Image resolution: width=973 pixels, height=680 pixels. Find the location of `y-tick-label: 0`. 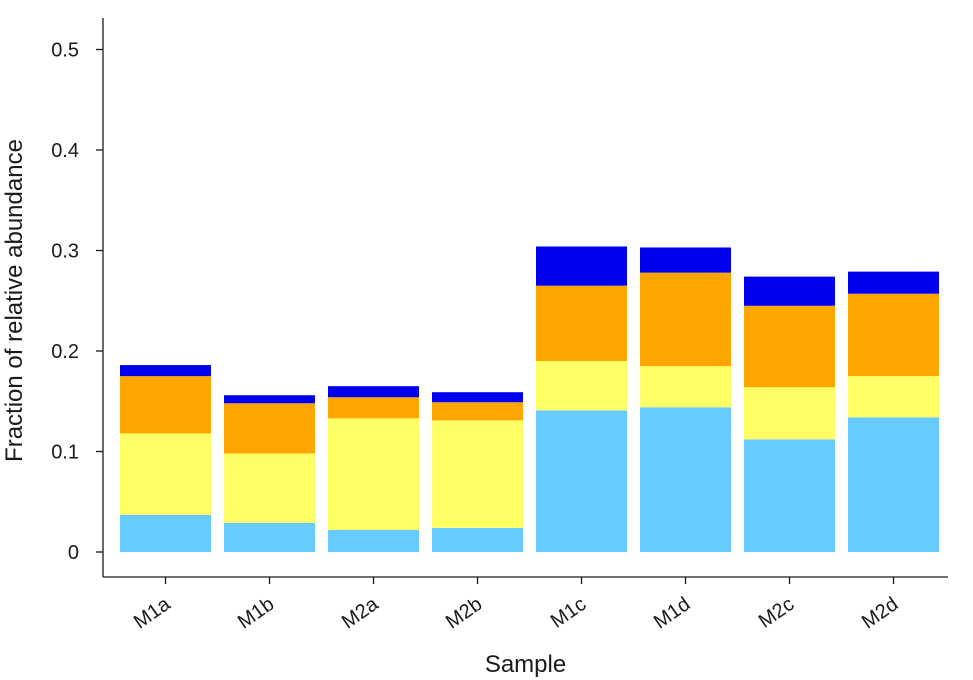

y-tick-label: 0 is located at coordinates (73, 553).